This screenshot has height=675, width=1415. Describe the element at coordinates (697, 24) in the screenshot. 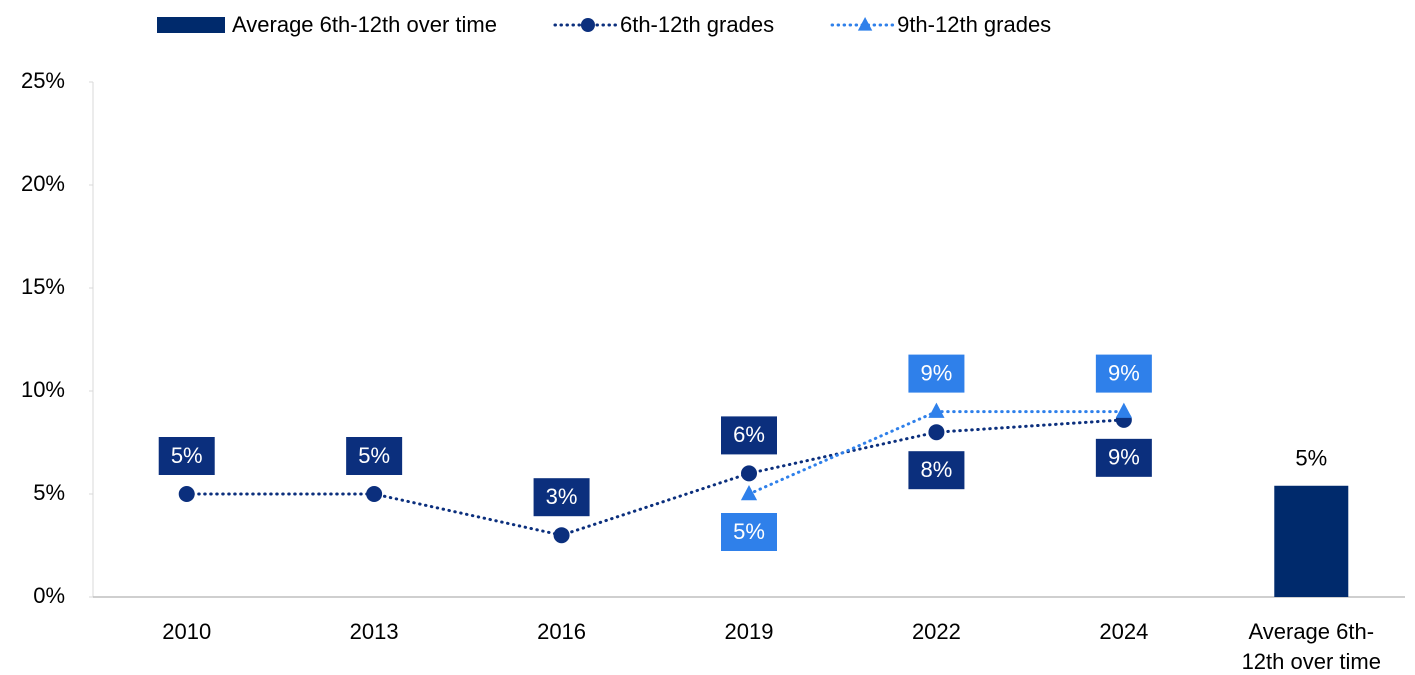

I see `legend-label: 6th-12th grades` at that location.